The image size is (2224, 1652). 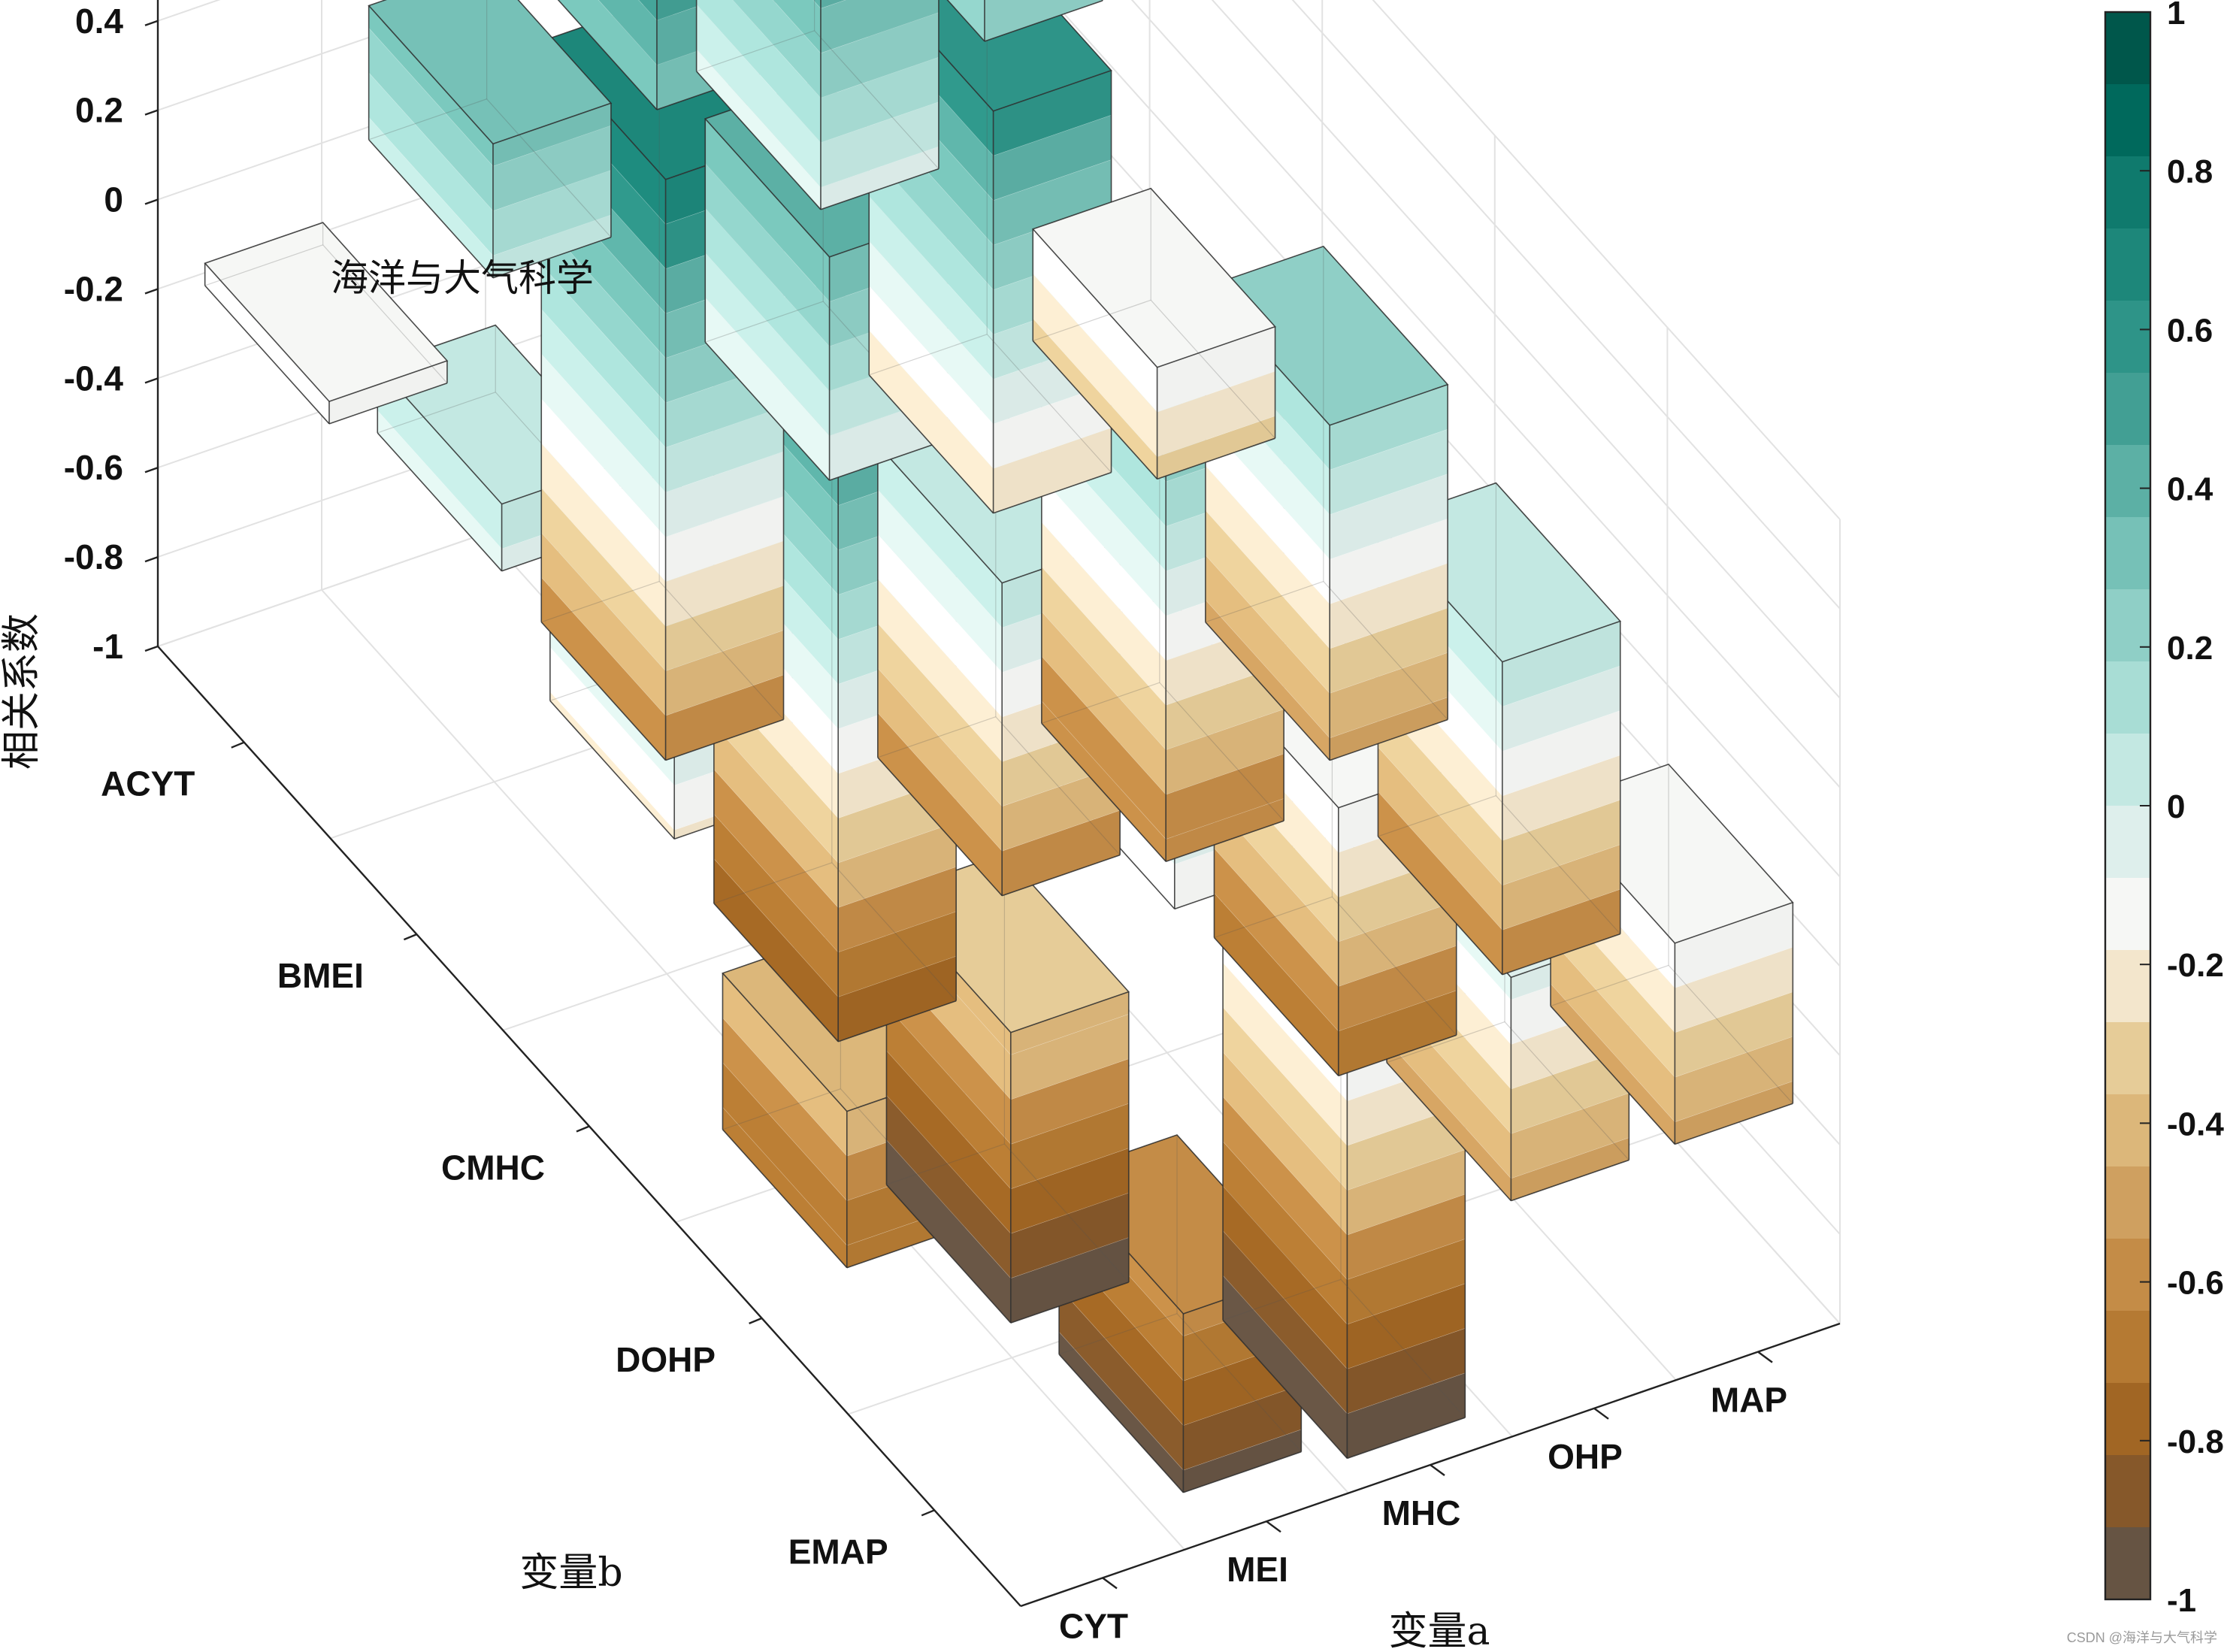 What do you see at coordinates (1586, 1456) in the screenshot?
I see `x-tick-label: OHP` at bounding box center [1586, 1456].